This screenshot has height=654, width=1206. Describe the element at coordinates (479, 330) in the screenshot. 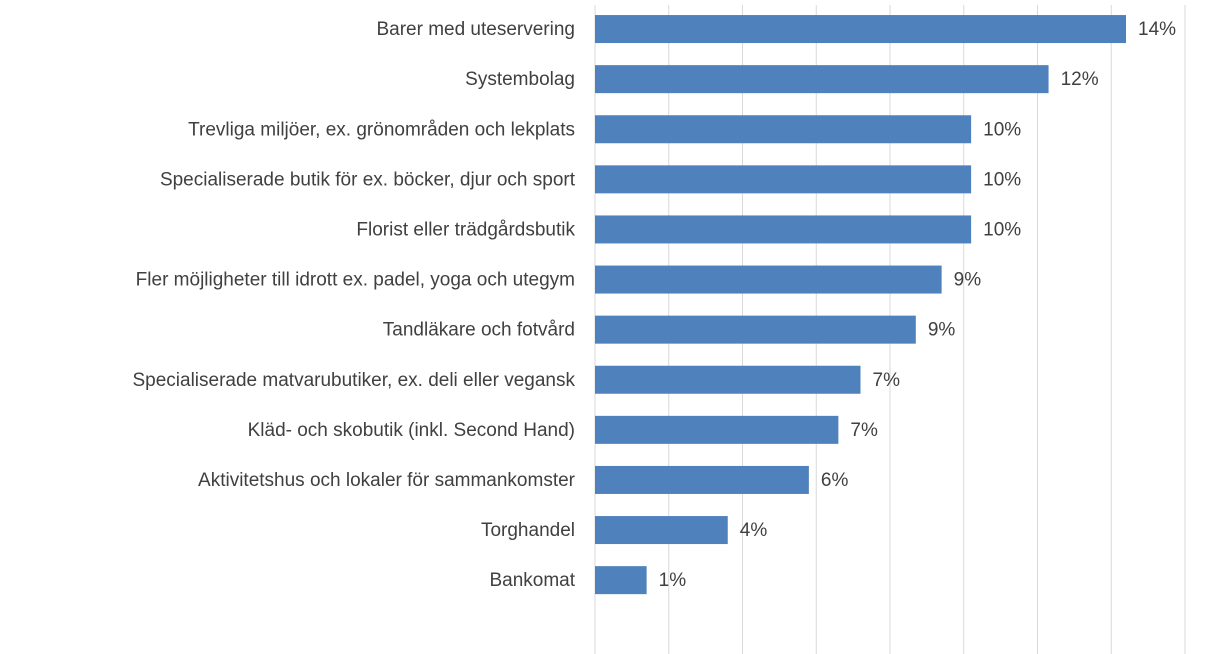

I see `category-label: Tandläkare och fotvård` at that location.